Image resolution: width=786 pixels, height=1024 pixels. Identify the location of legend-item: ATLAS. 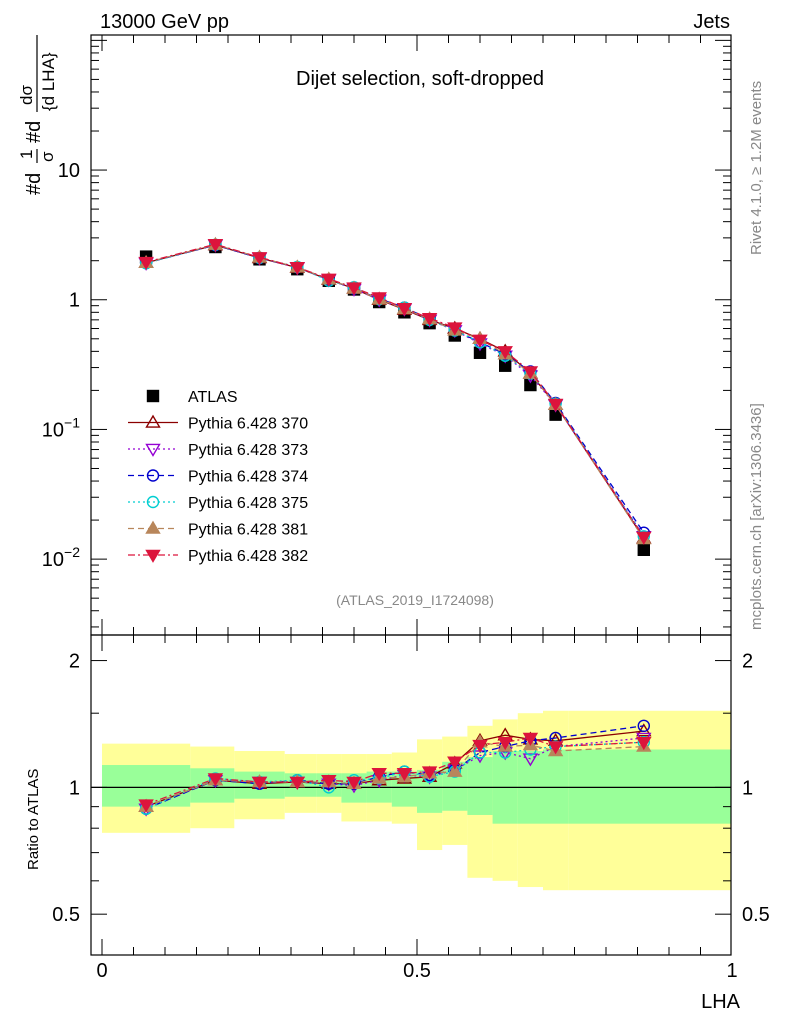
(192, 397).